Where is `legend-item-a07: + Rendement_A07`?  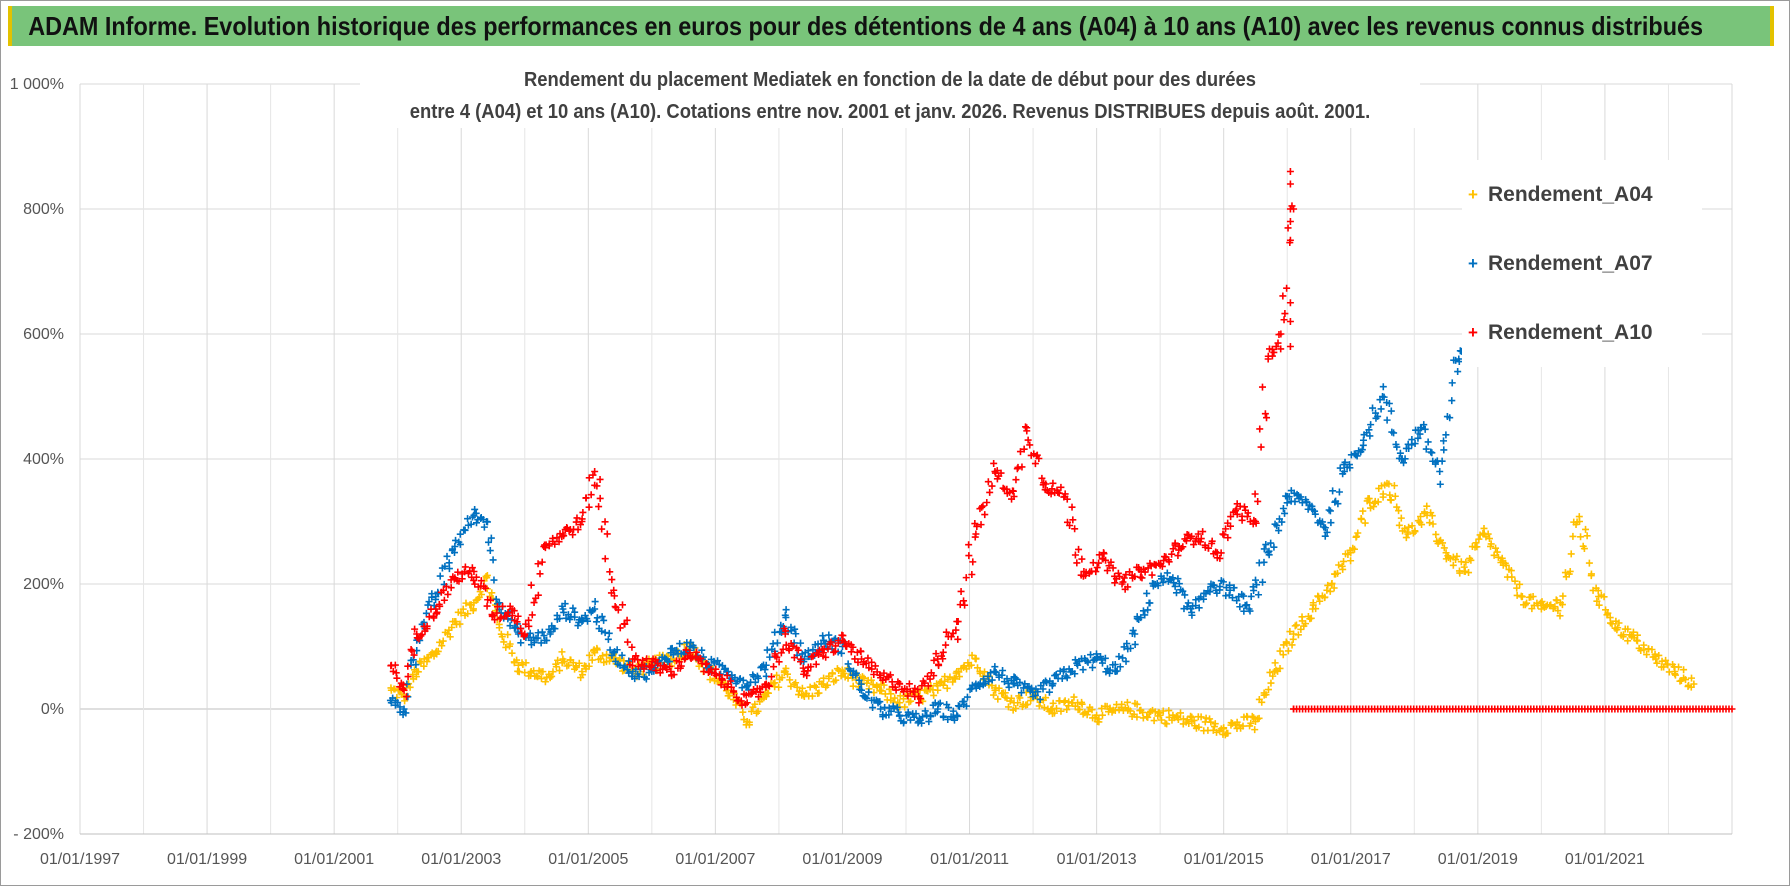 legend-item-a07: + Rendement_A07 is located at coordinates (1582, 263).